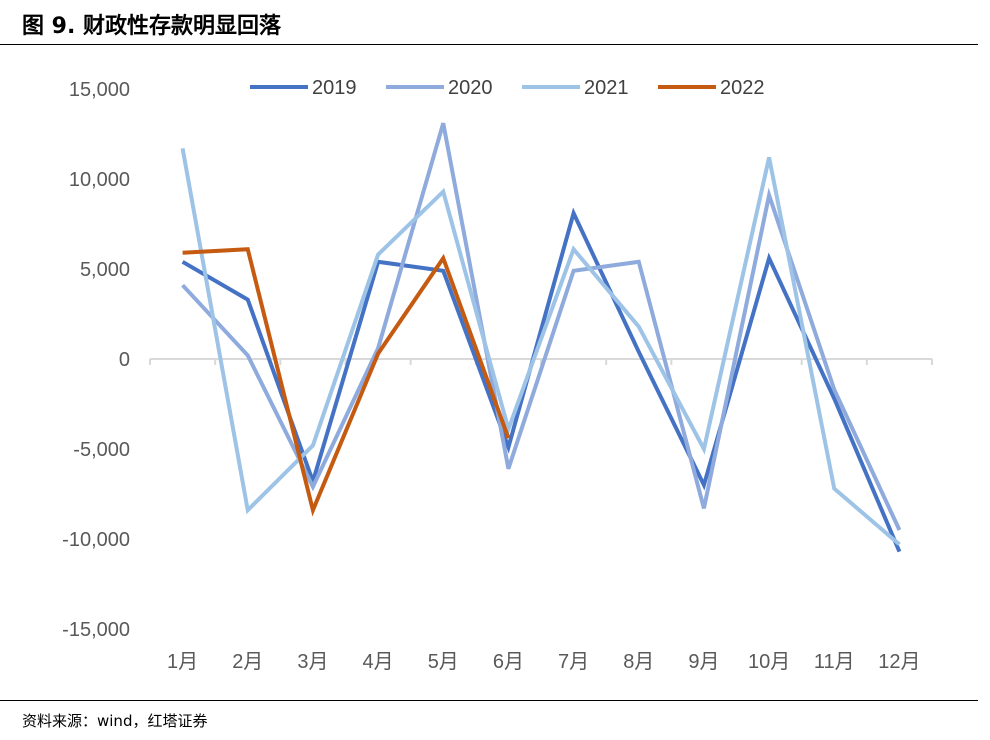 The image size is (990, 740). Describe the element at coordinates (99, 90) in the screenshot. I see `y-tick-label: 15,000` at that location.